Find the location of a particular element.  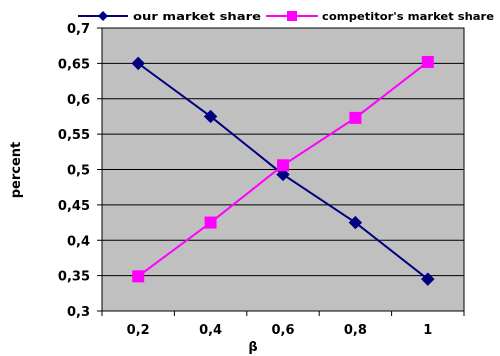

x-tick-label: 1 is located at coordinates (427, 330).